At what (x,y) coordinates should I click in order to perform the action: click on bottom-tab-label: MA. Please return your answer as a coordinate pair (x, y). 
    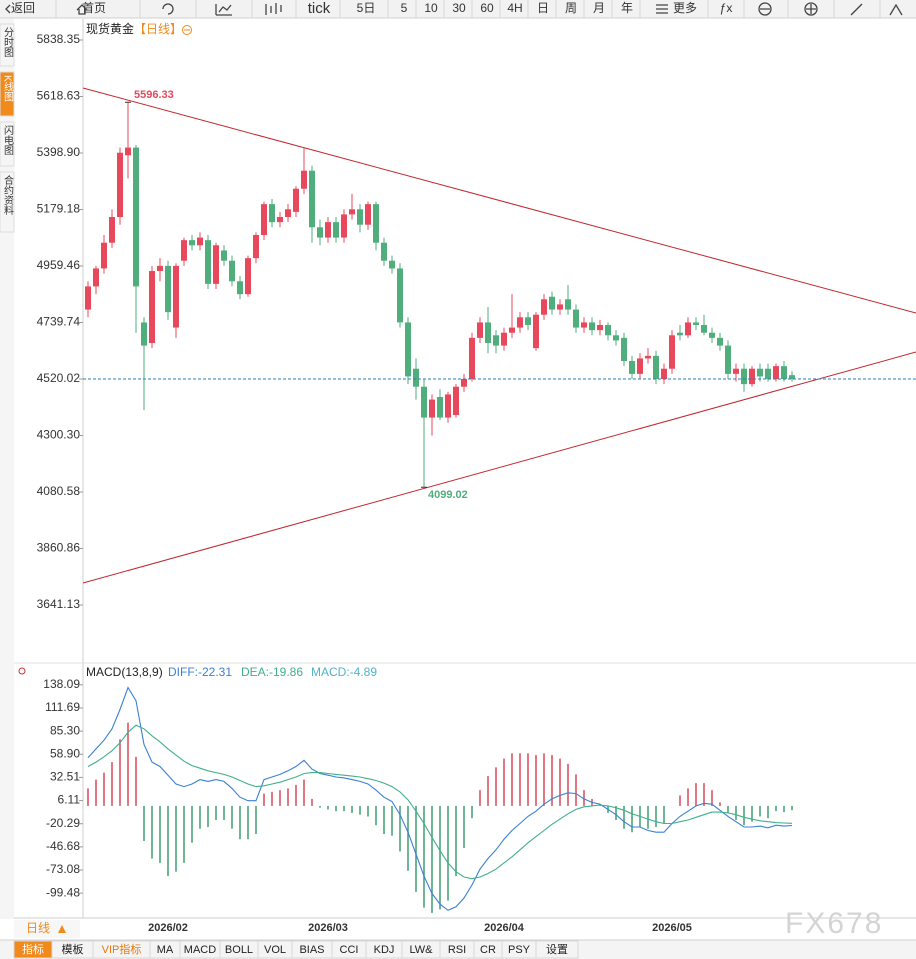
    Looking at the image, I should click on (165, 950).